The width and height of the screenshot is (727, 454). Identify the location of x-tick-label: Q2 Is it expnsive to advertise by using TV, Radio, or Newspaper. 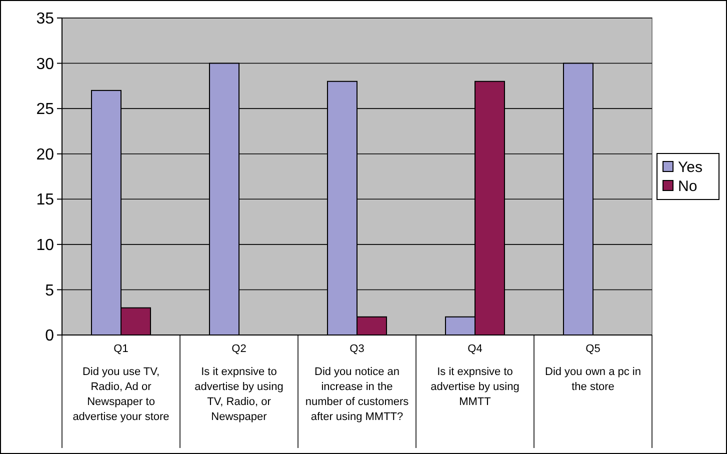
(239, 383).